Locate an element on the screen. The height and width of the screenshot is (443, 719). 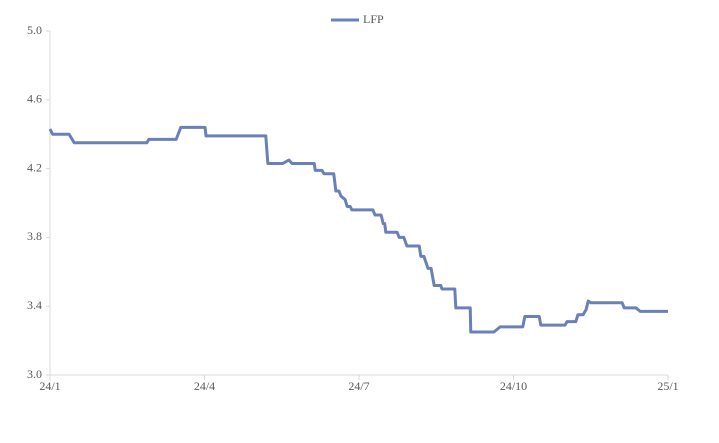
x-tick-label: 24/1 is located at coordinates (49, 386).